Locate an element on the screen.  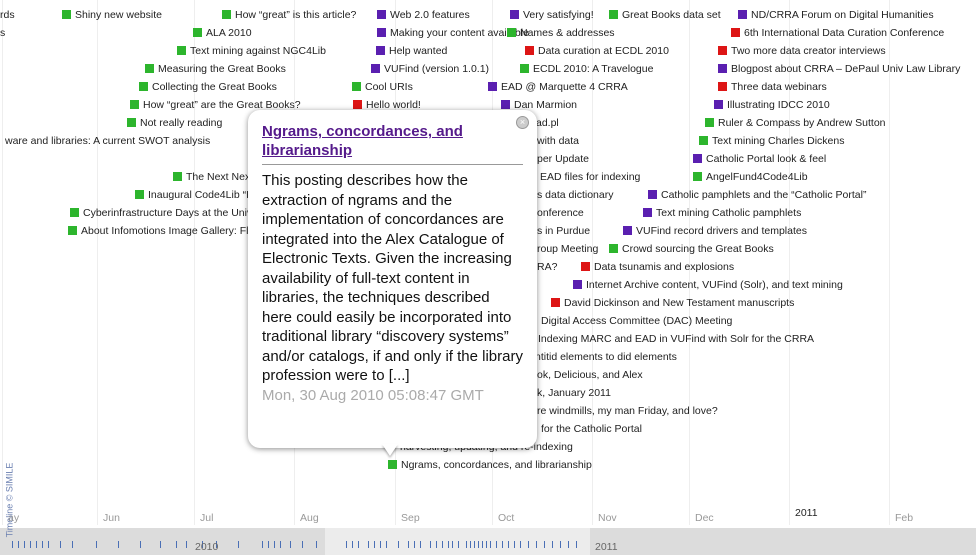
event-label: re windmills, my man Friday, and love? is located at coordinates (627, 411).